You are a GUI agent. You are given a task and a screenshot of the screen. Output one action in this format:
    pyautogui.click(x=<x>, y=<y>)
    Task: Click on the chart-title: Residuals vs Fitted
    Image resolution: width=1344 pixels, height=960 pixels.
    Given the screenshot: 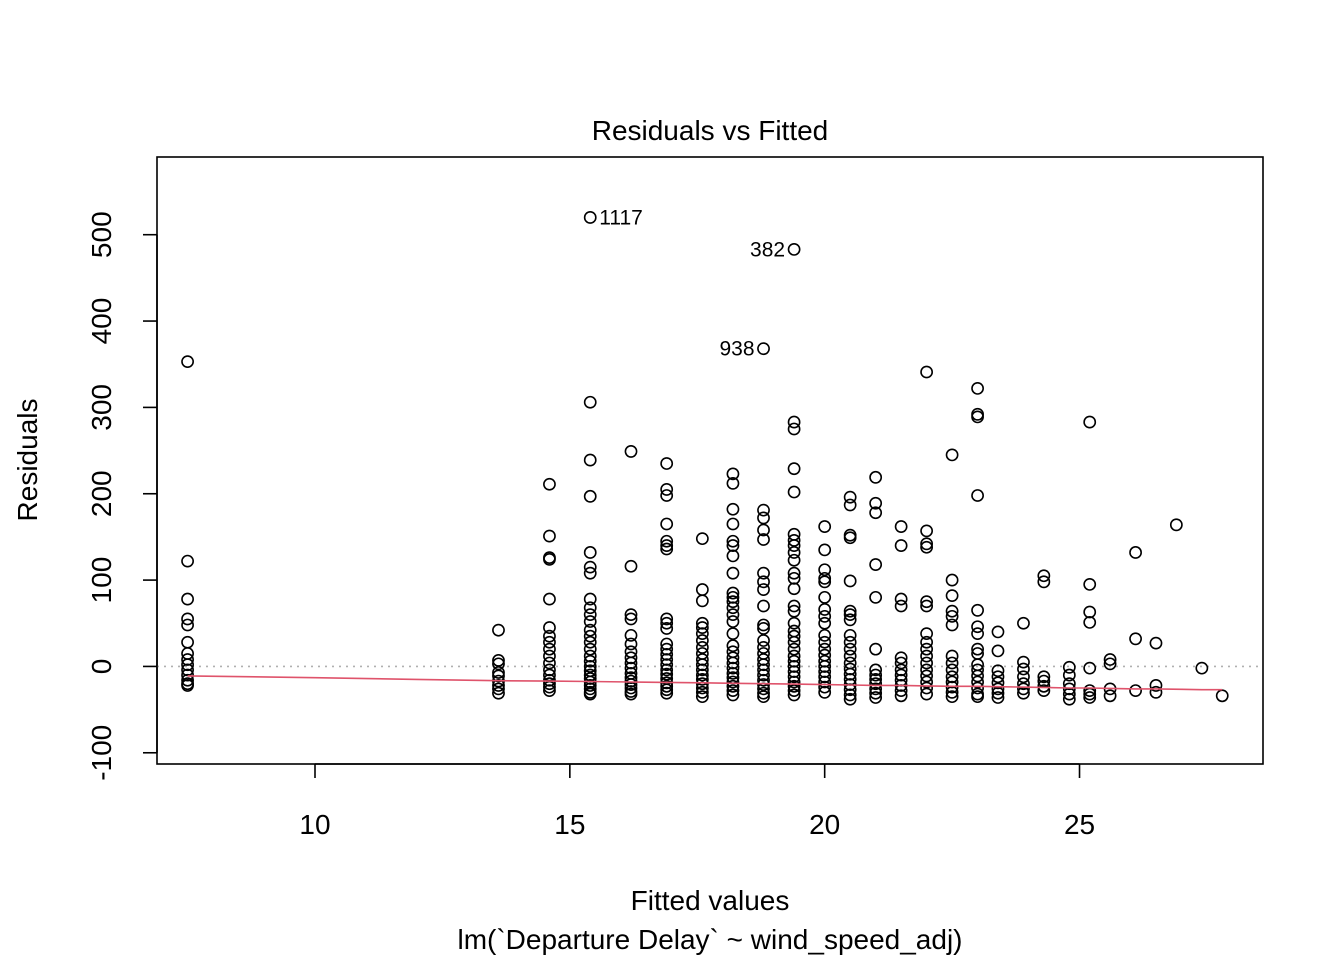 What is the action you would take?
    pyautogui.click(x=710, y=130)
    